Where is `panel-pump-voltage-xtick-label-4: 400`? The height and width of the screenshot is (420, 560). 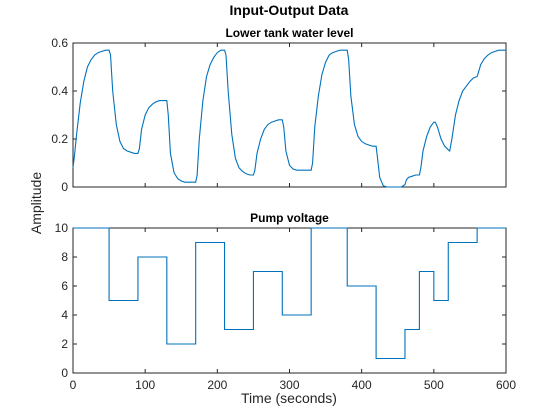
panel-pump-voltage-xtick-label-4: 400 is located at coordinates (362, 385).